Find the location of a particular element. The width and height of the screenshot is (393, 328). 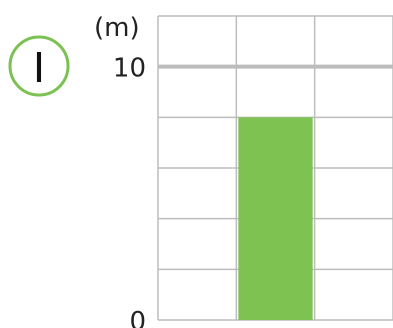

y-unit-label: (m) is located at coordinates (117, 28).